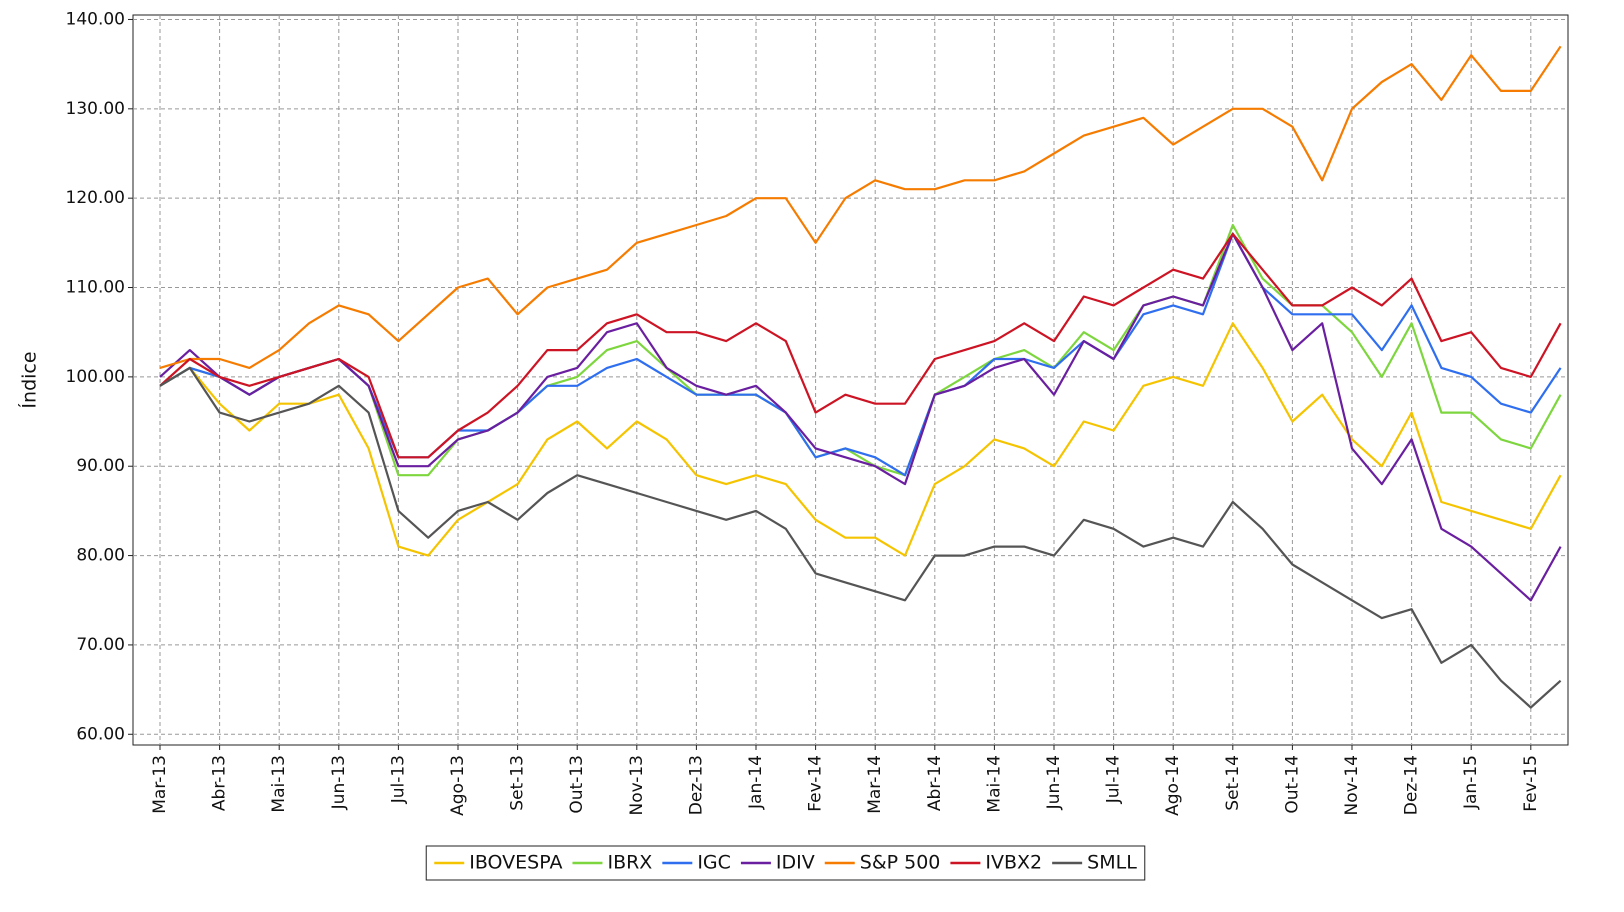  Describe the element at coordinates (100, 734) in the screenshot. I see `y-tick-label: 60.00` at that location.